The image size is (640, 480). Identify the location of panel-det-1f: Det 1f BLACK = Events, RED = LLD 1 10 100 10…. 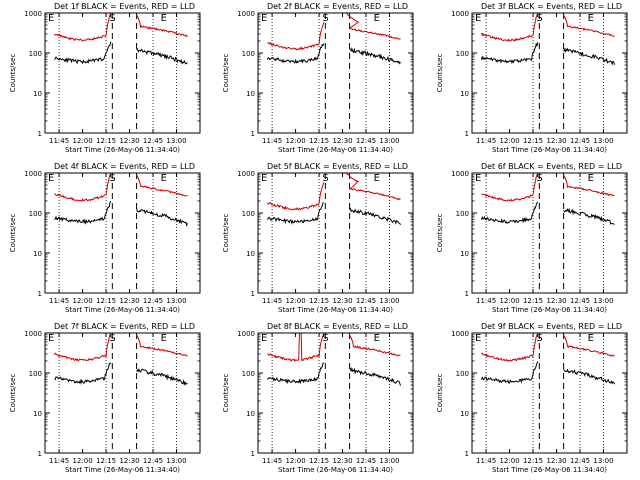
(105, 78).